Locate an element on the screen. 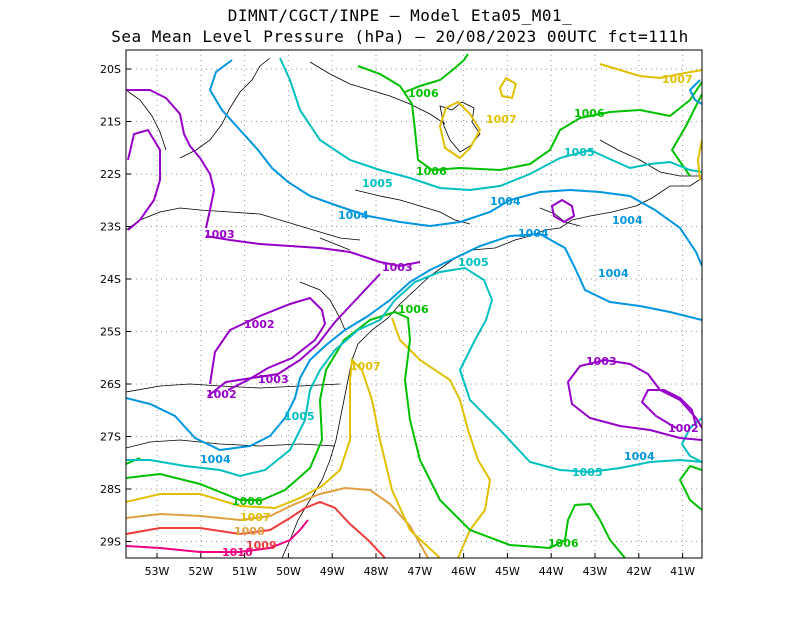 Image resolution: width=800 pixels, height=618 pixels. x-axis-ticks: 53W 52W 51W 50W 49W 48W 47W 46W 45W 44W 43W 42W 41W is located at coordinates (420, 565).